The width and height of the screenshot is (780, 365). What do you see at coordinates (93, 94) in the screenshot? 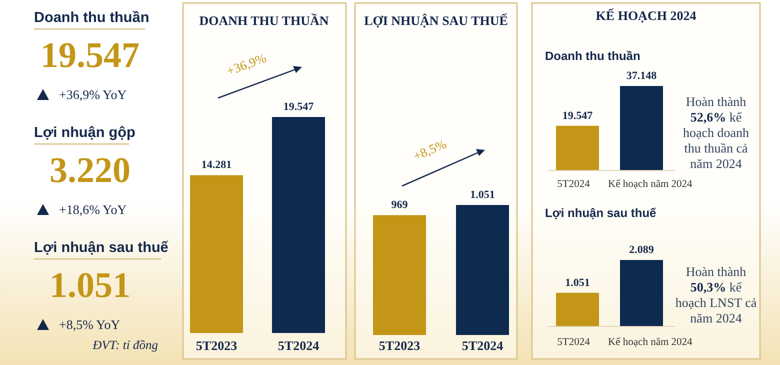
I see `text: +36,9% YoY` at bounding box center [93, 94].